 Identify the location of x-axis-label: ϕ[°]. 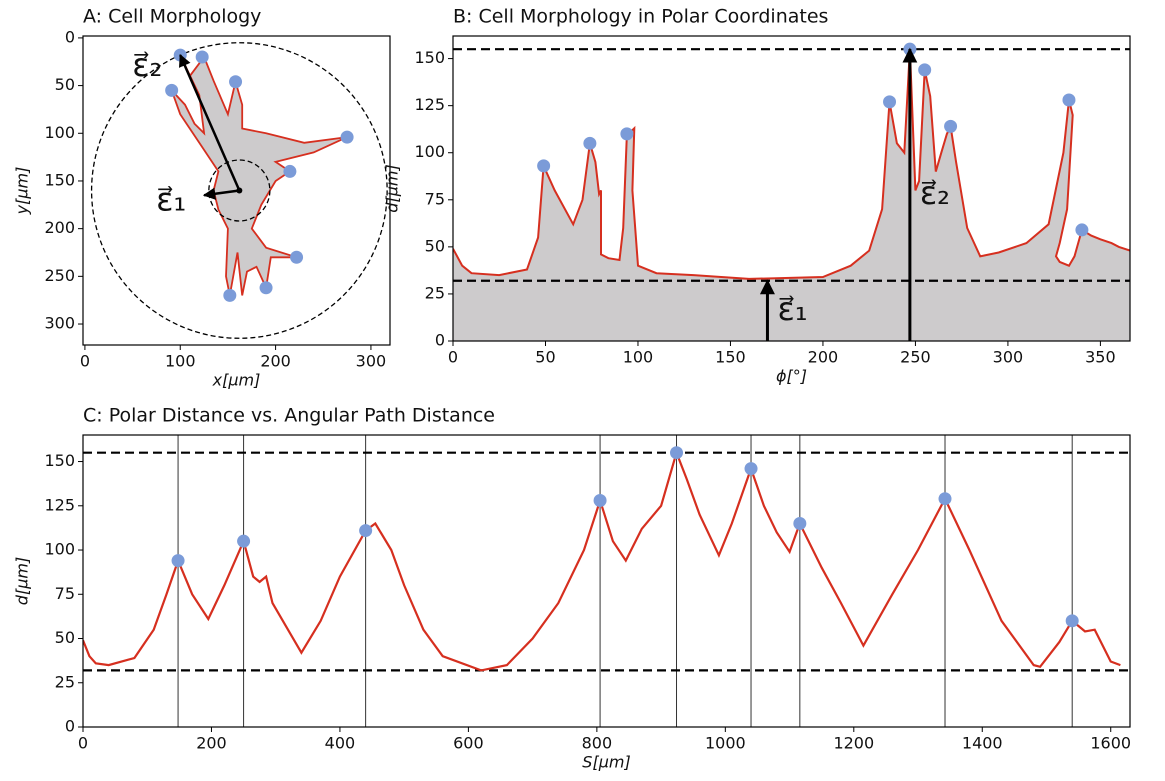
(791, 376).